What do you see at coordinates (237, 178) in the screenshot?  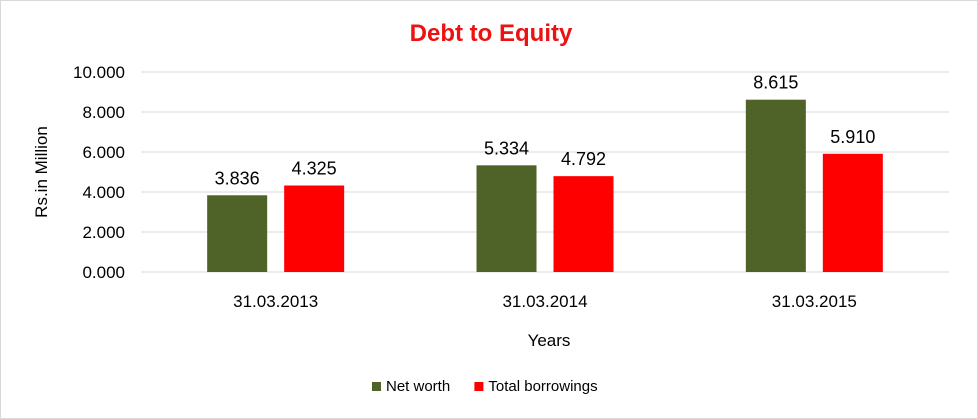 I see `data-label: 3.836` at bounding box center [237, 178].